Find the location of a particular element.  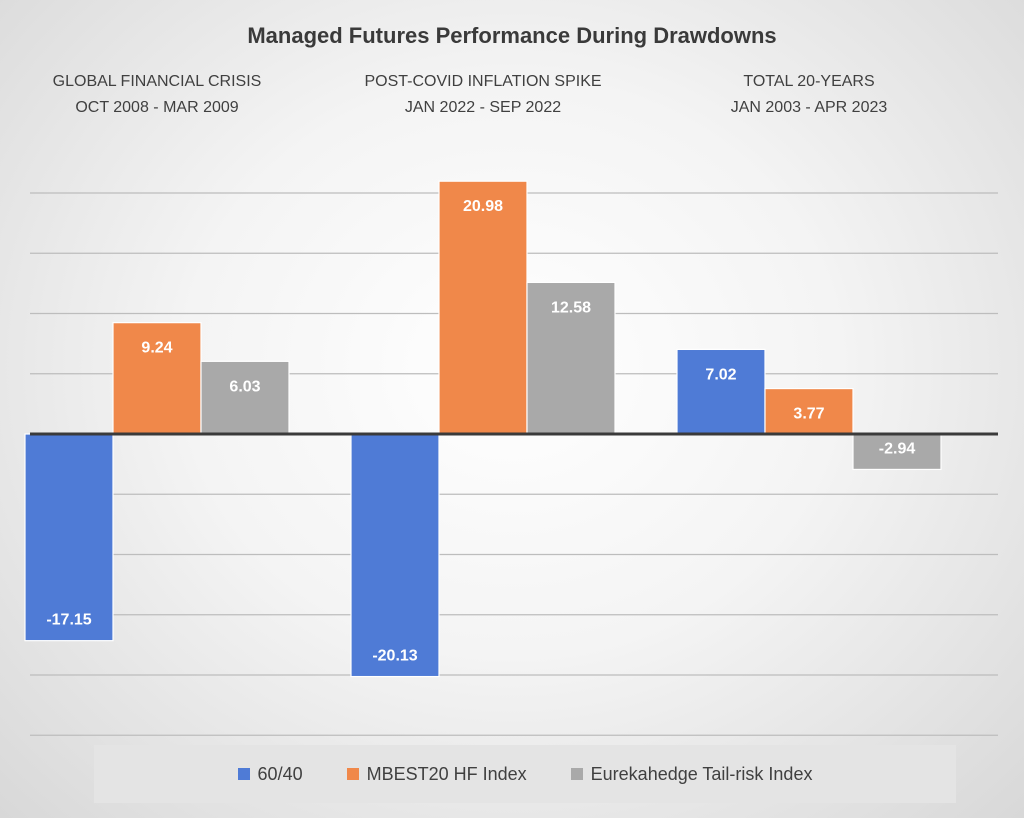

legend-item-eurekahedge: Eurekahedge Tail-risk Index is located at coordinates (691, 774).